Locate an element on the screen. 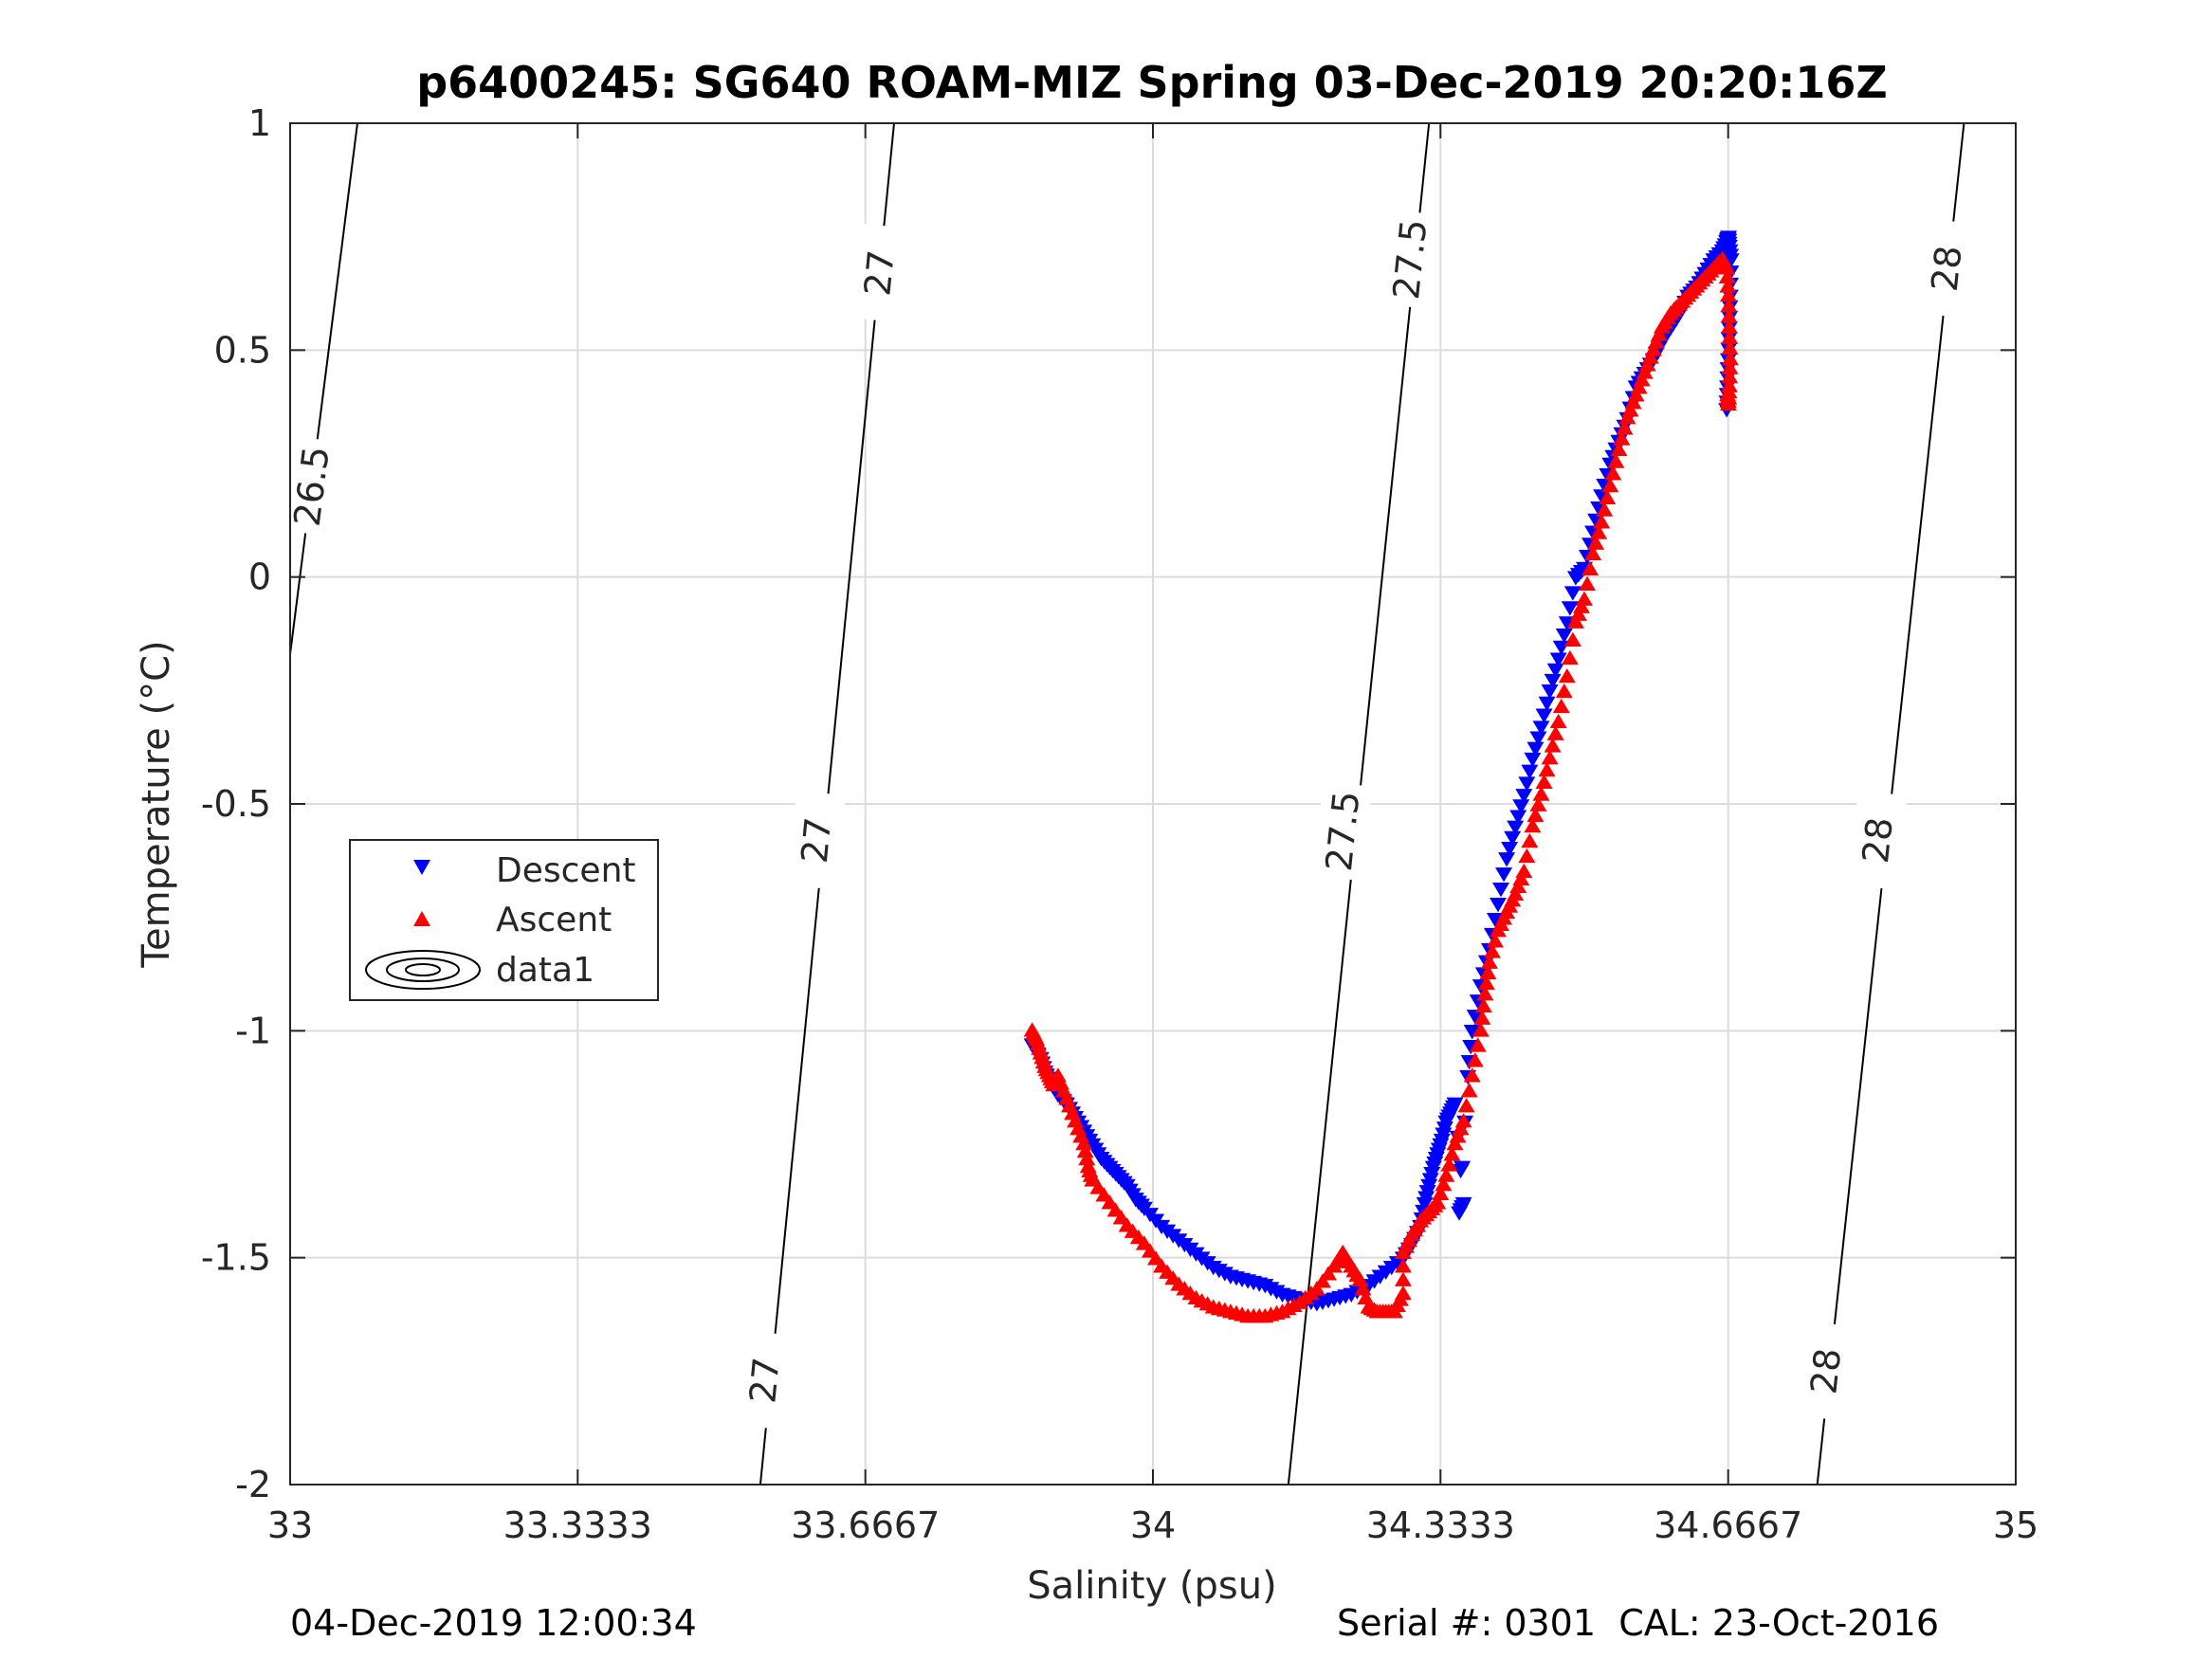 Image resolution: width=2212 pixels, height=1659 pixels. legend-box is located at coordinates (504, 920).